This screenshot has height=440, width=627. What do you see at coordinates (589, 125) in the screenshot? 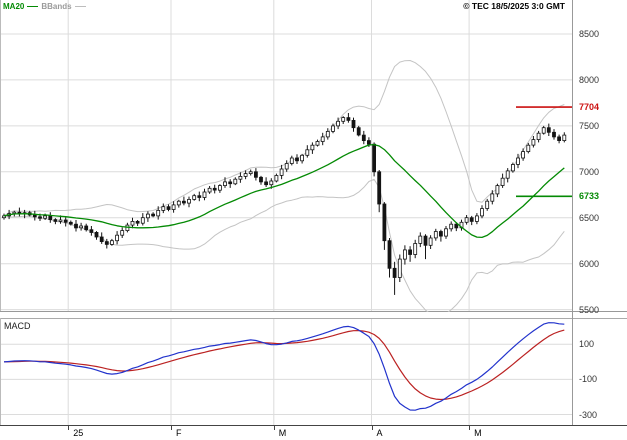
I see `price-axis-label: 7500` at bounding box center [589, 125].